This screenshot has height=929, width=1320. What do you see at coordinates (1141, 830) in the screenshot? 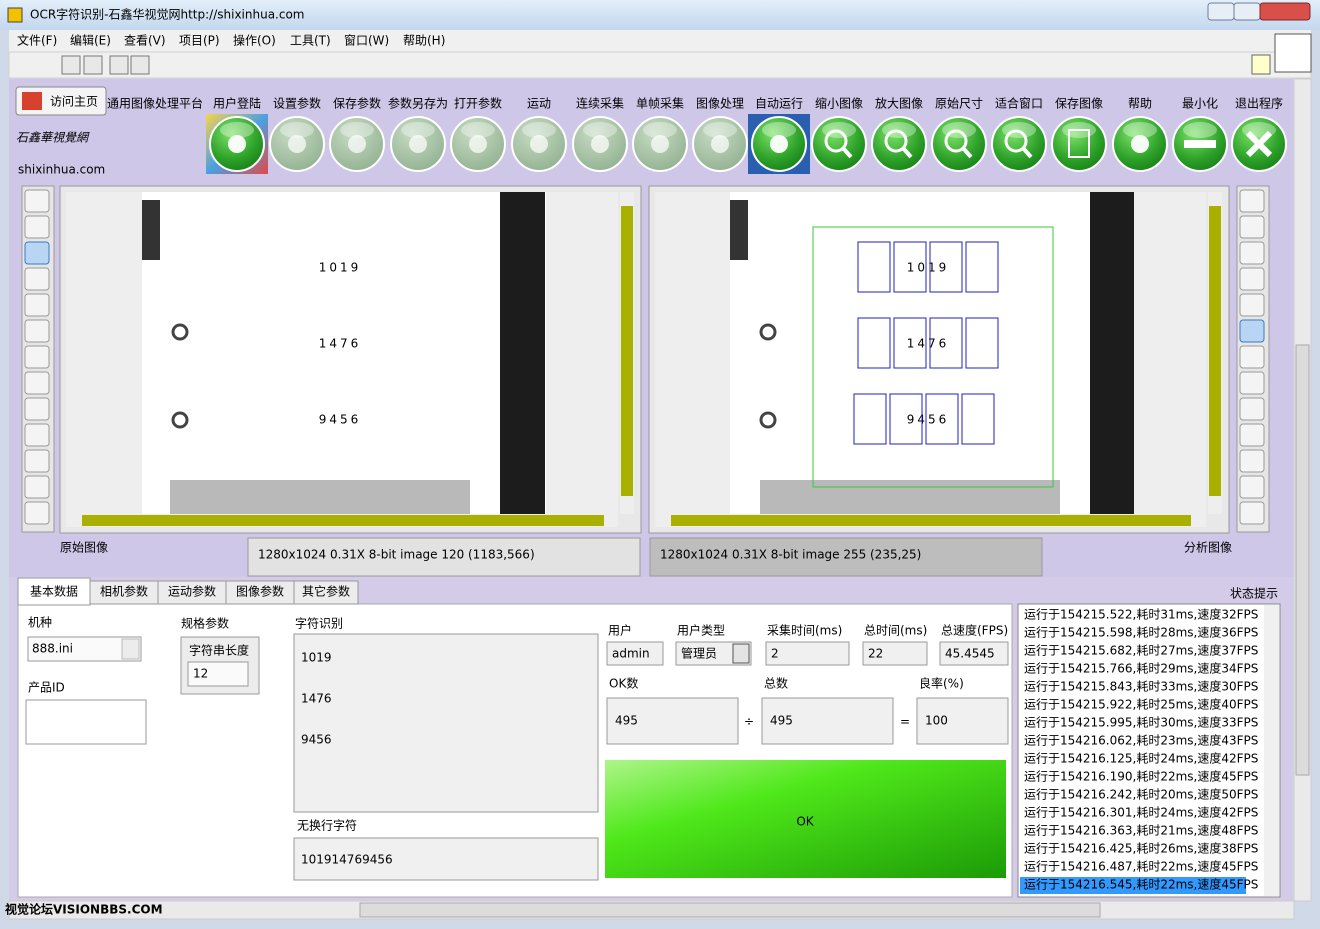
I see `log-line: 运行于154216.363,耗时21ms,速度48FPS` at bounding box center [1141, 830].